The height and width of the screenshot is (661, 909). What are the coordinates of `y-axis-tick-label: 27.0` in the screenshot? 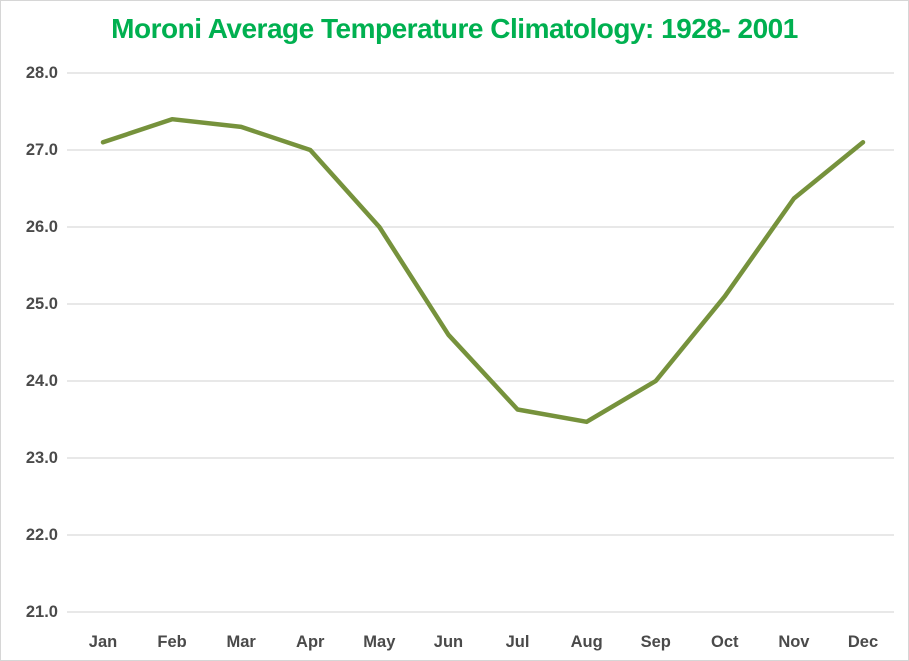 It's located at (42, 150).